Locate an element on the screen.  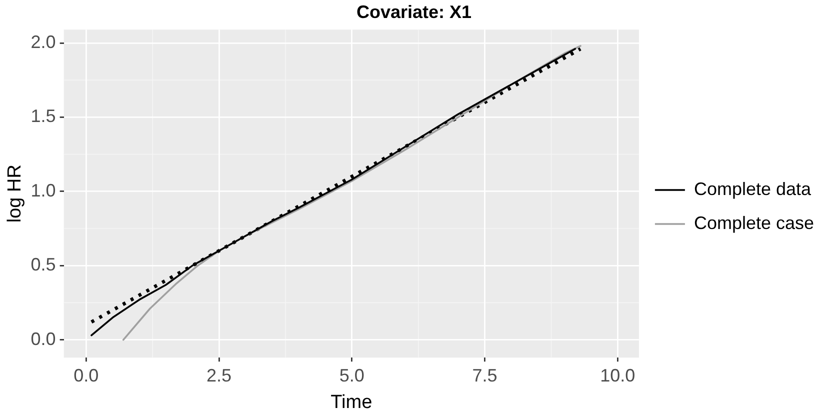
legend-label: Complete case is located at coordinates (754, 222).